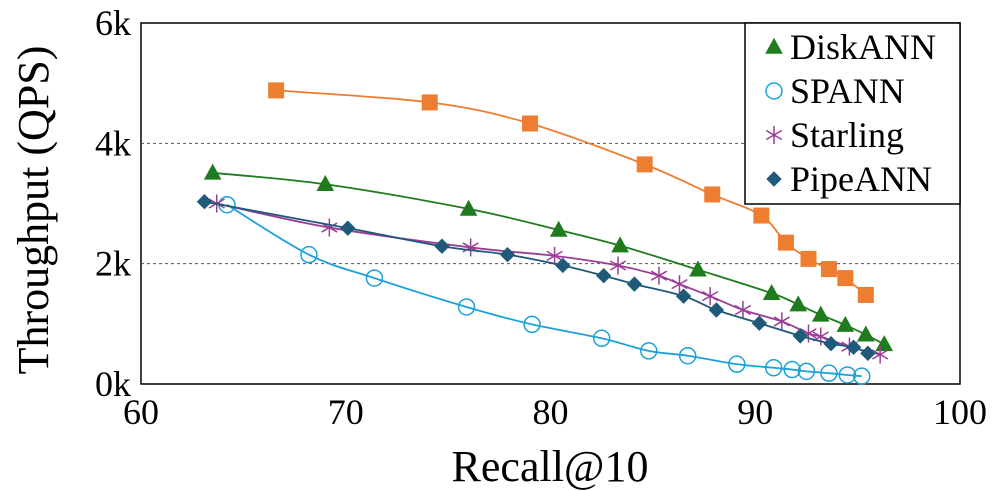 Image resolution: width=997 pixels, height=491 pixels. What do you see at coordinates (346, 412) in the screenshot?
I see `x-tick-label-70: 70` at bounding box center [346, 412].